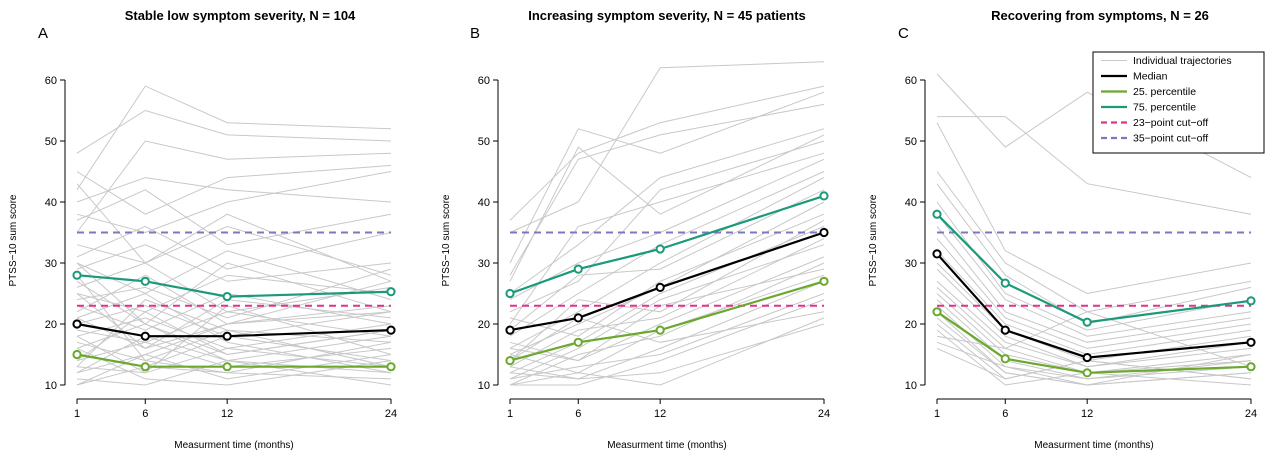 This screenshot has height=455, width=1266. I want to click on legend-item: 75. percentile, so click(1148, 108).